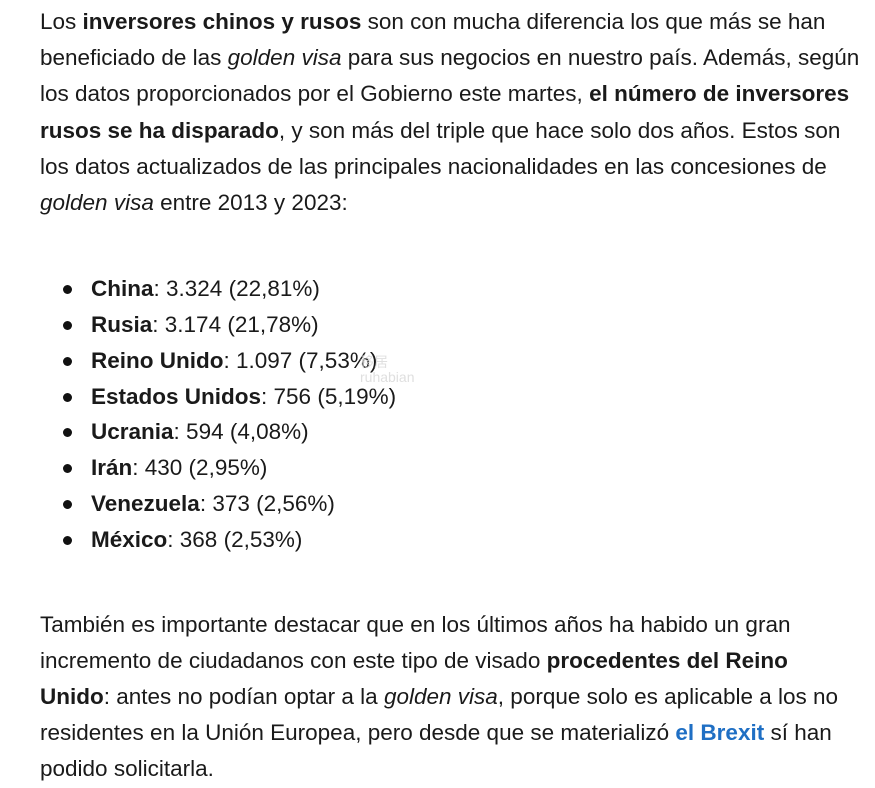 The width and height of the screenshot is (875, 788). Describe the element at coordinates (450, 397) in the screenshot. I see `list-item: Estados Unidos: 756 (5,19%)` at that location.